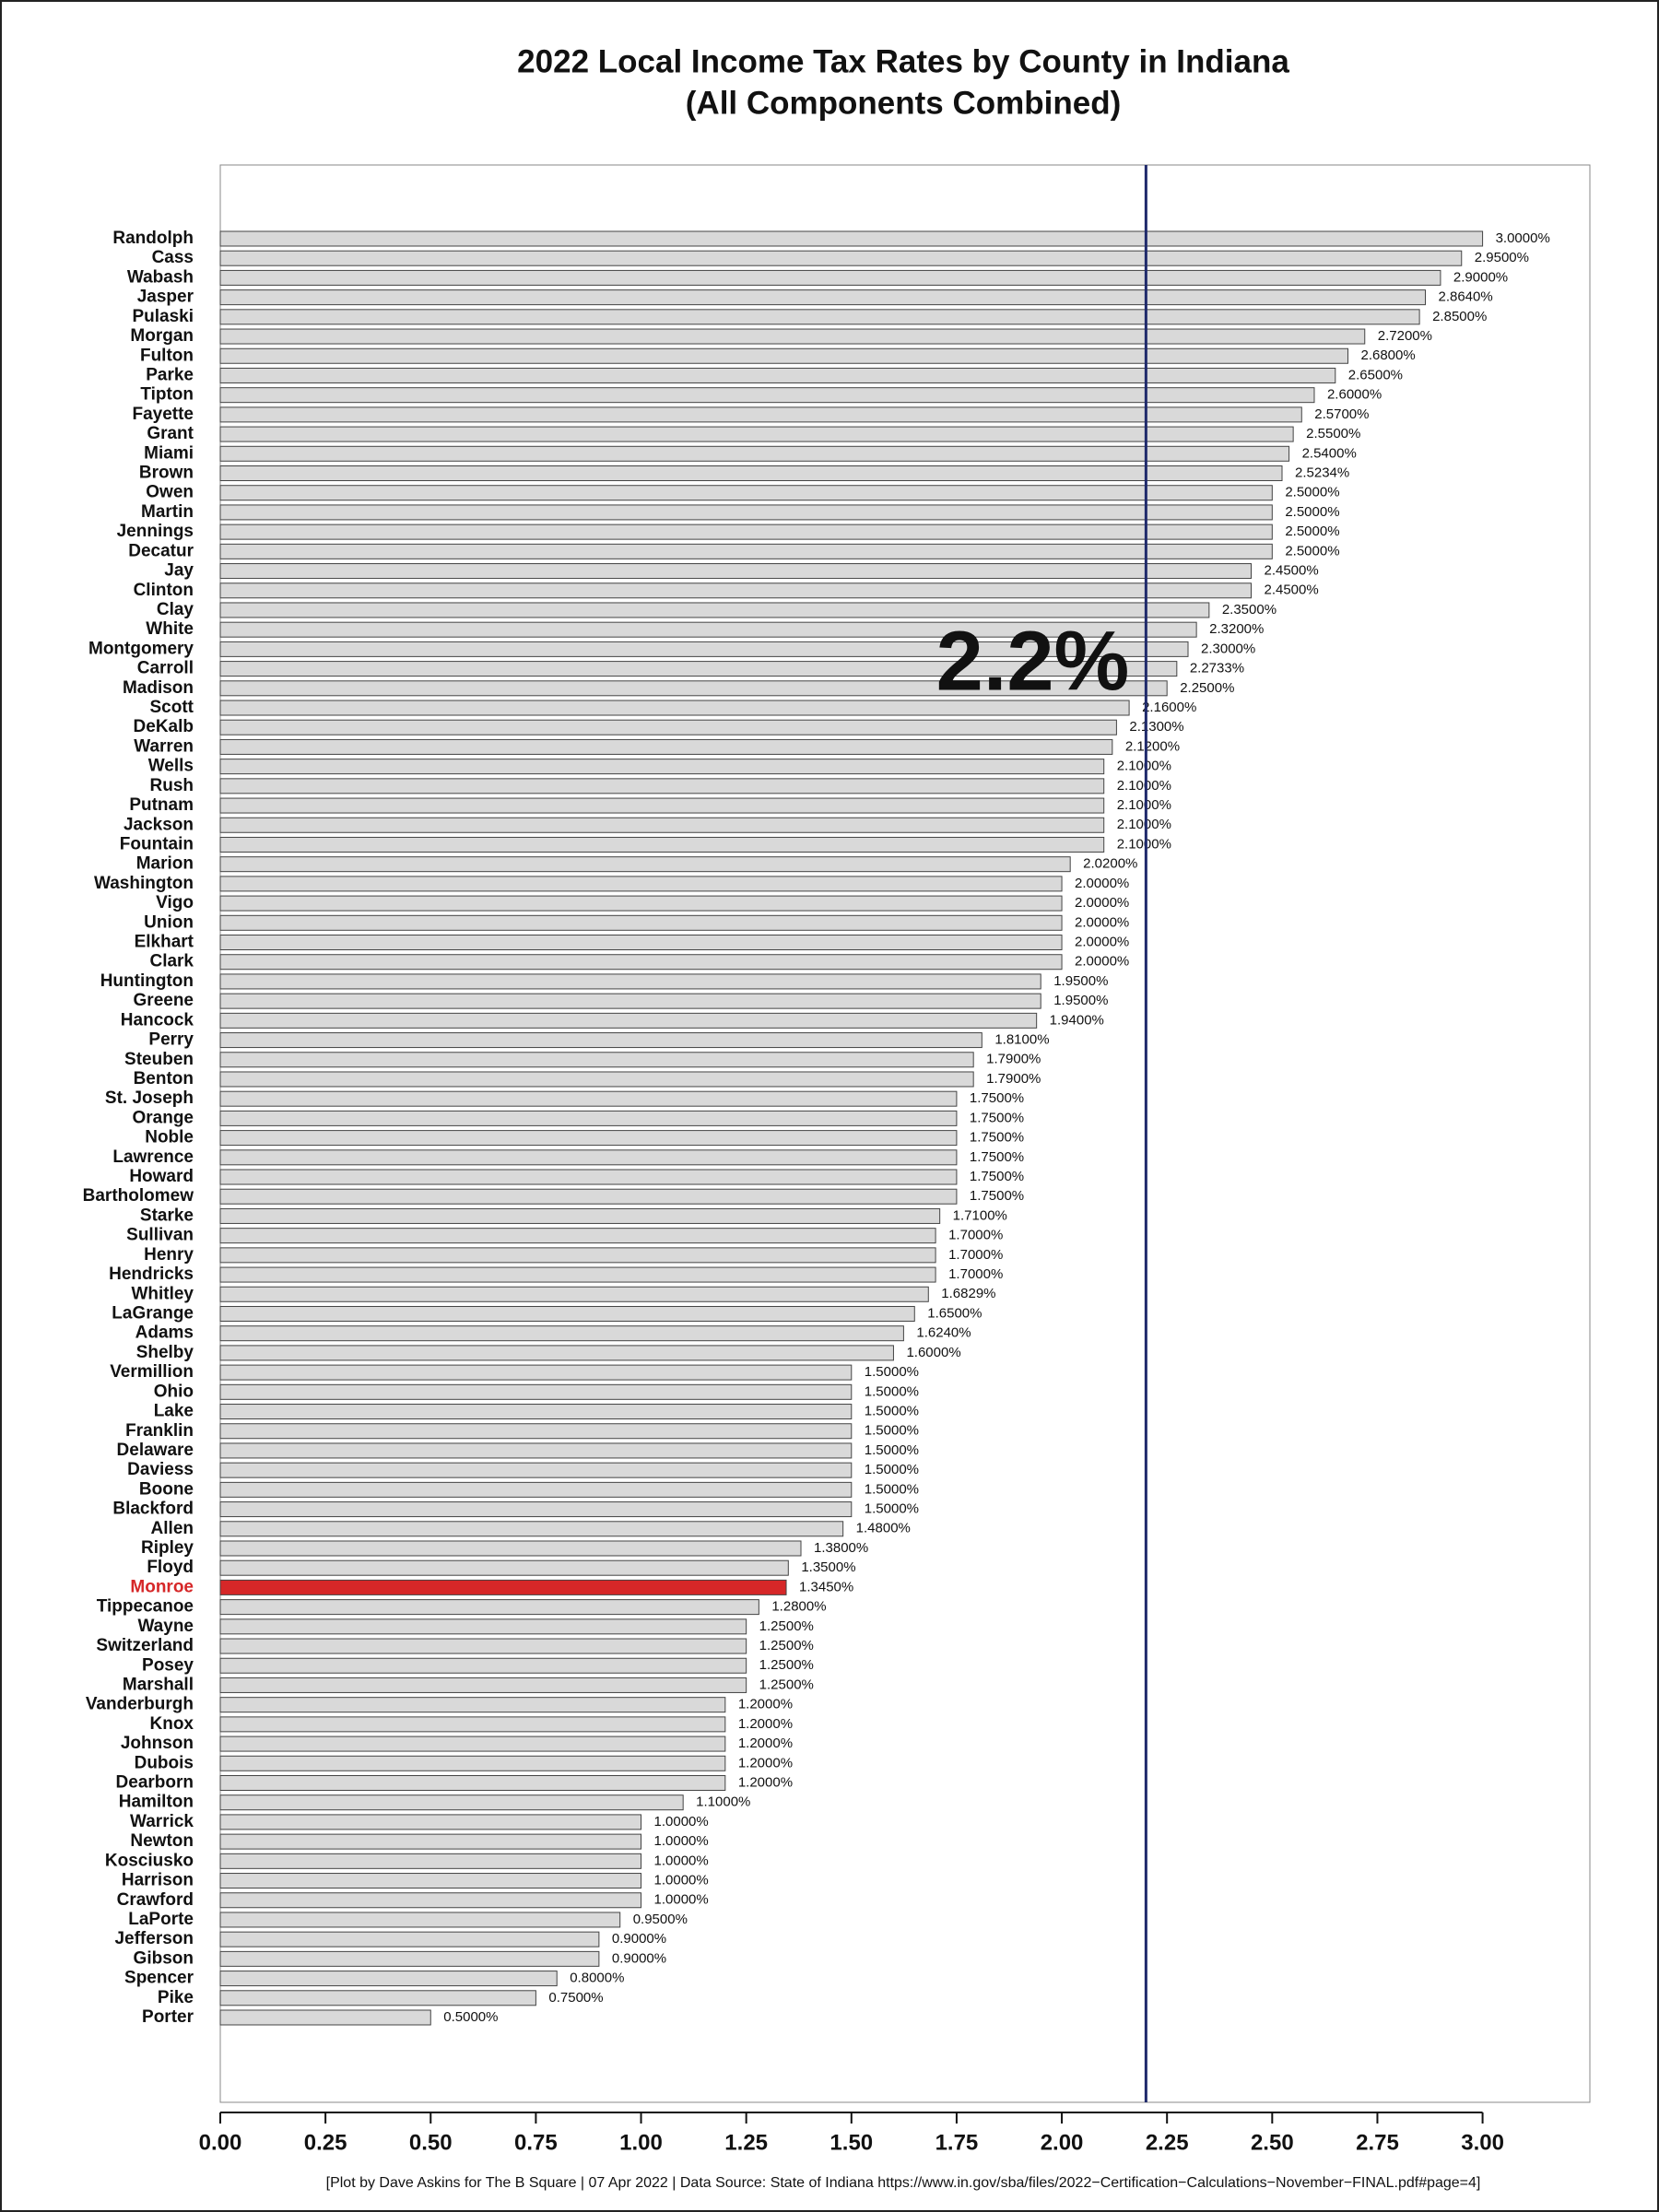 This screenshot has width=1659, height=2212. I want to click on y-tick-label: Franklin, so click(159, 1431).